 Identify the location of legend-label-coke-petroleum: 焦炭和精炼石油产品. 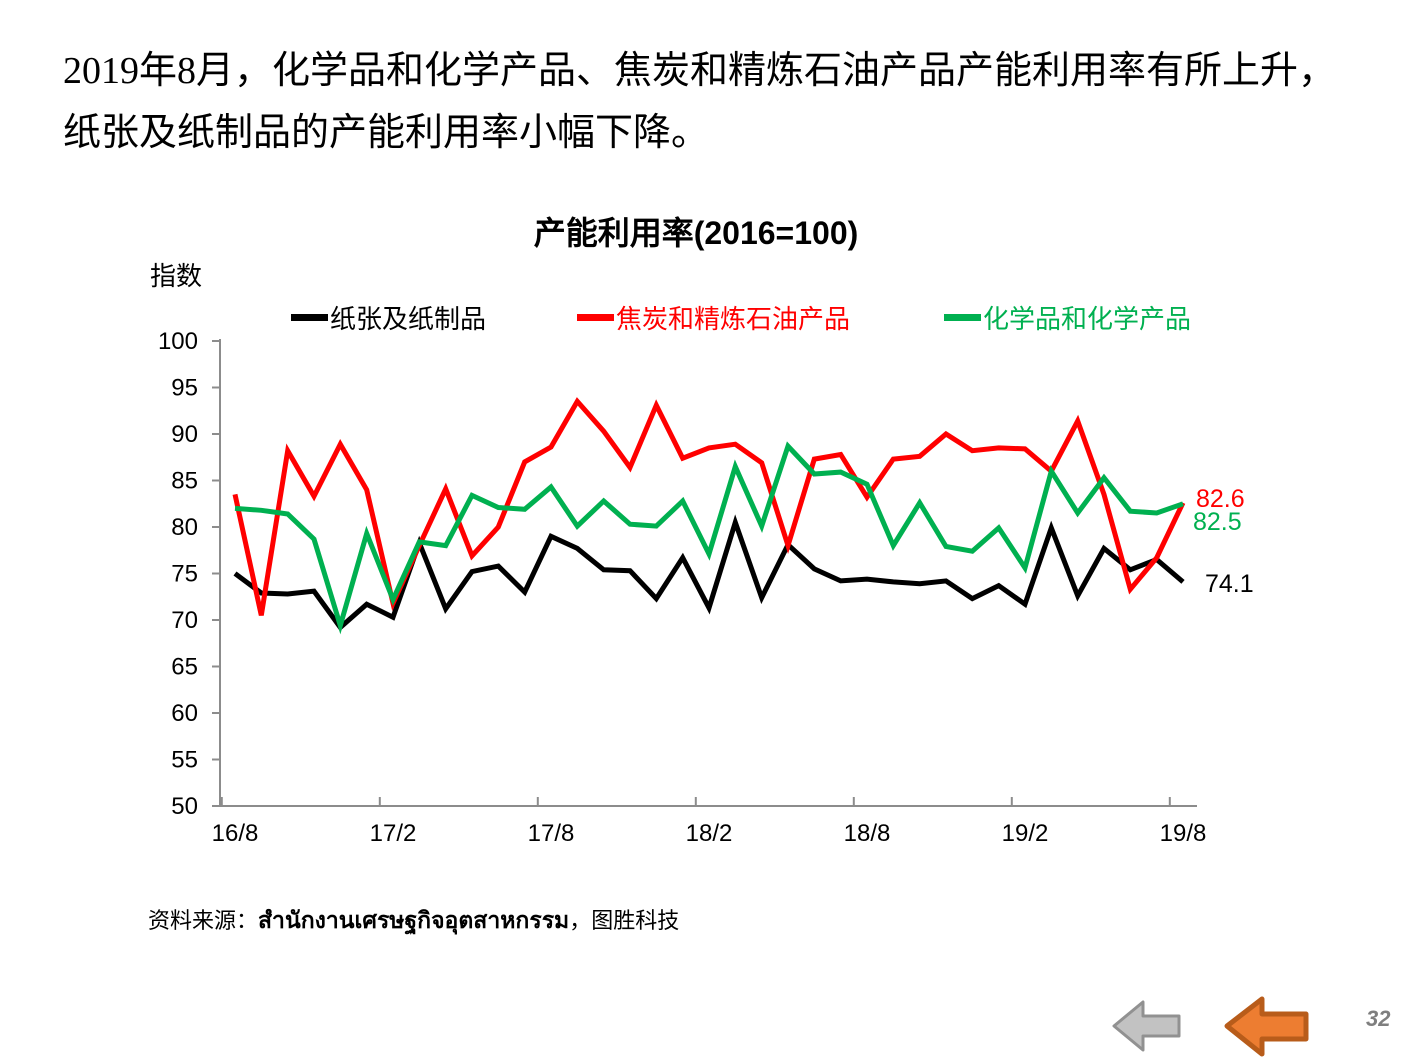
(733, 318).